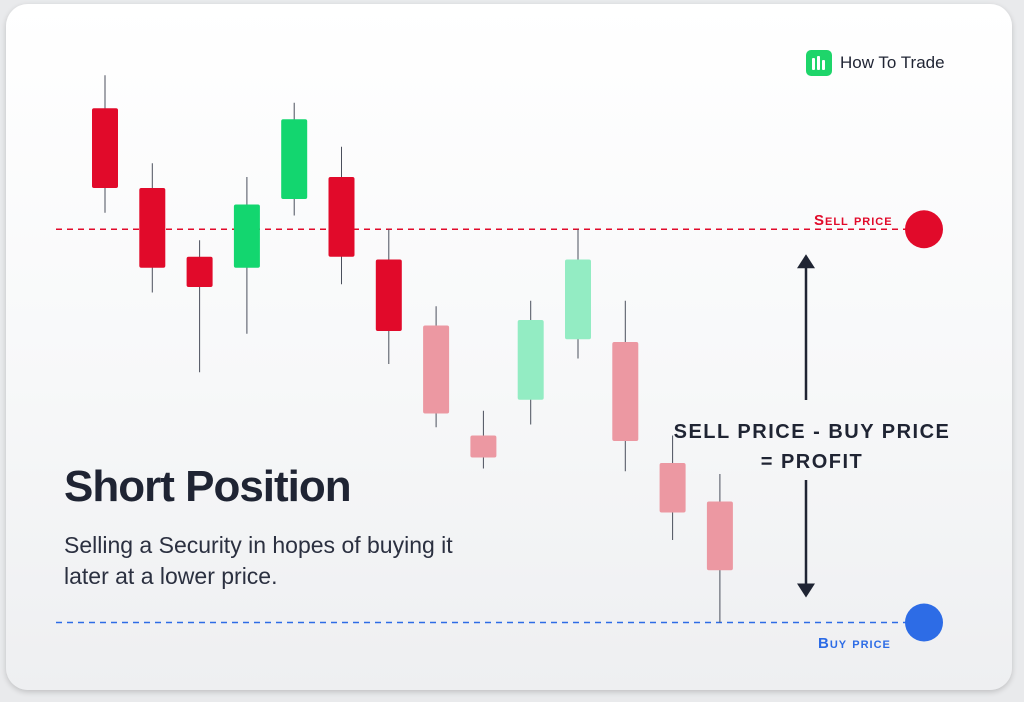  What do you see at coordinates (924, 622) in the screenshot?
I see `buy-price-marker` at bounding box center [924, 622].